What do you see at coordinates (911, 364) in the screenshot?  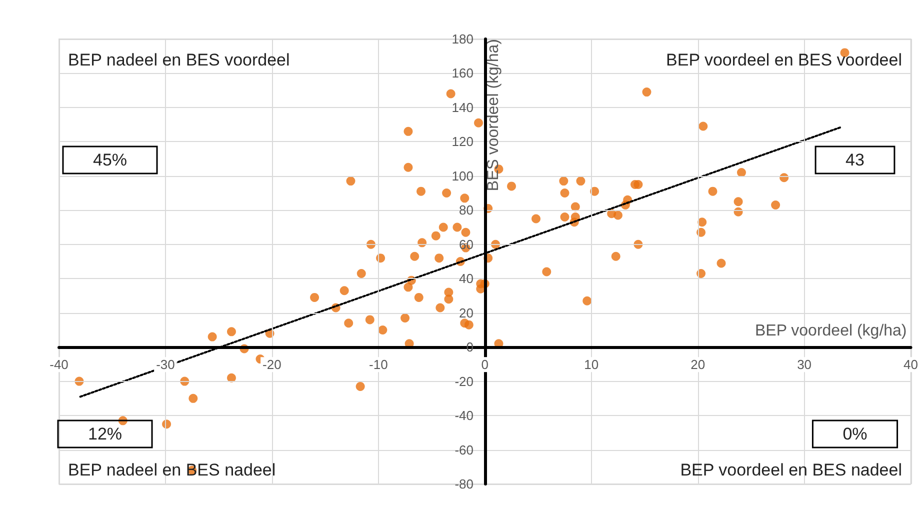 I see `x-tick-label: 40` at bounding box center [911, 364].